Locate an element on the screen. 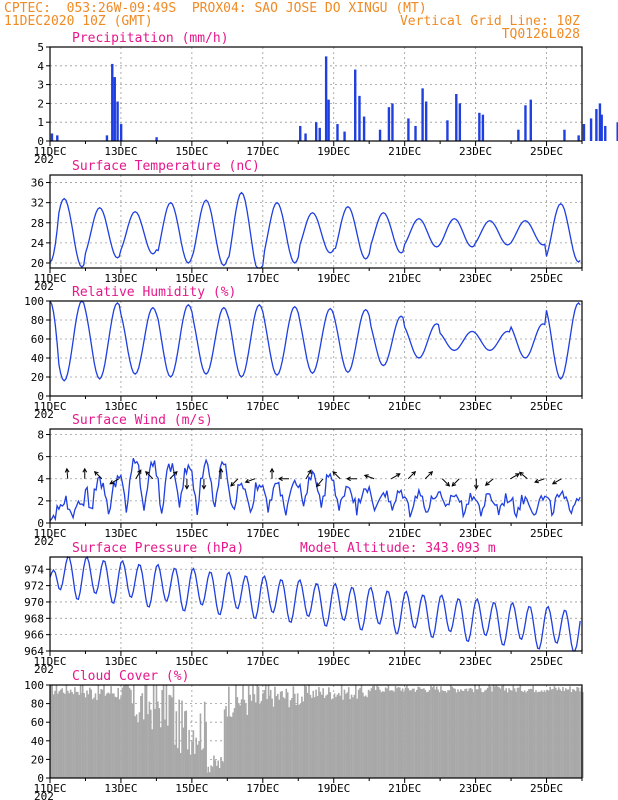 This screenshot has height=800, width=618. y-tick-label: 20 is located at coordinates (37, 377).